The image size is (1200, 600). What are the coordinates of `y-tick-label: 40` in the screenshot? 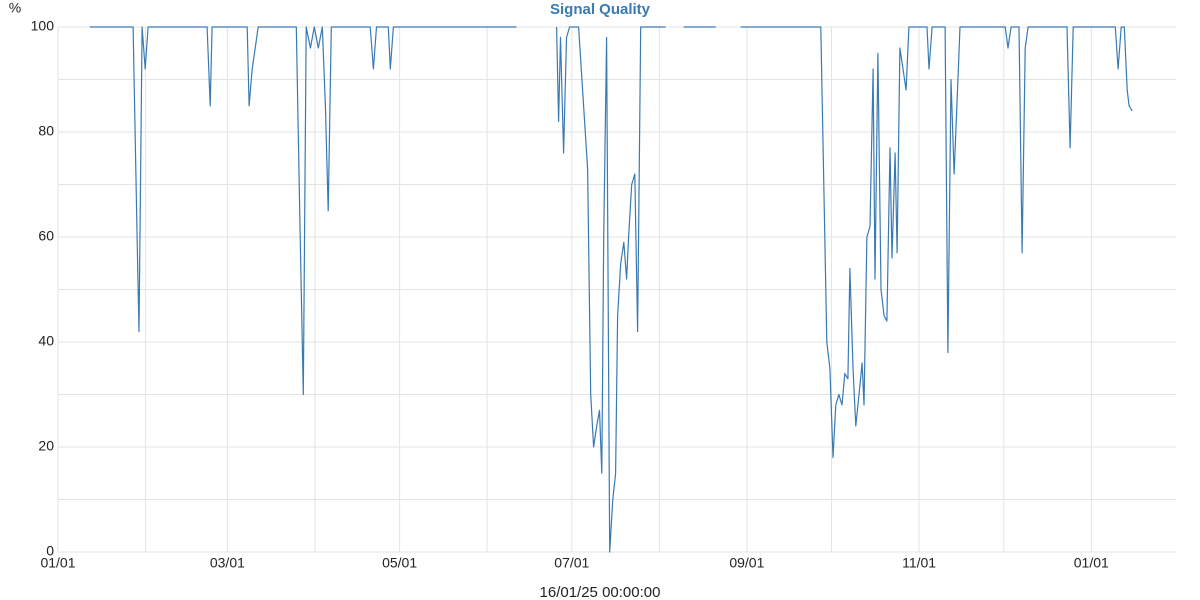 It's located at (46, 341).